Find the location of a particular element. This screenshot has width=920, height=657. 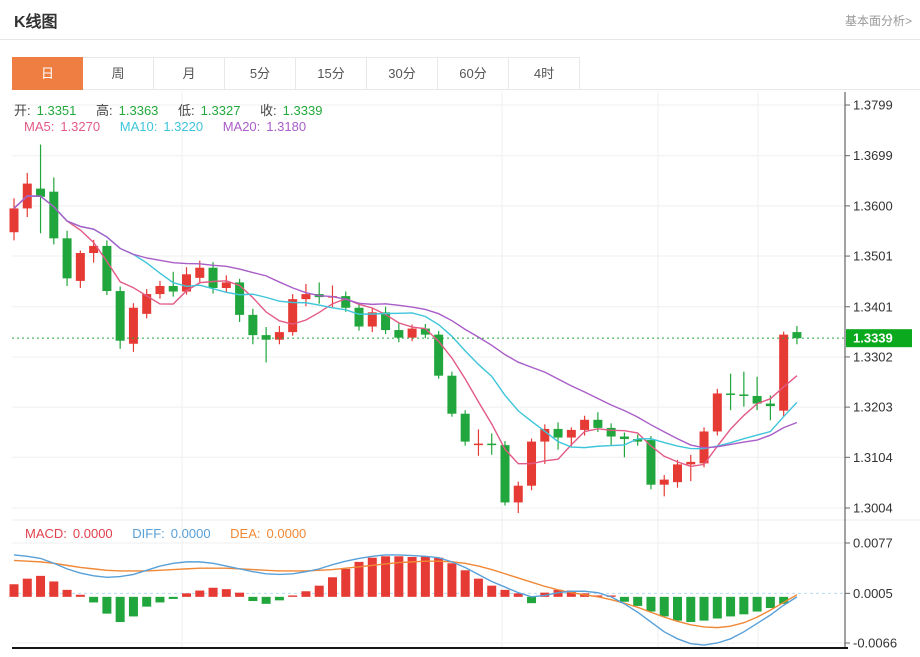

tab-月: 月 is located at coordinates (189, 73).